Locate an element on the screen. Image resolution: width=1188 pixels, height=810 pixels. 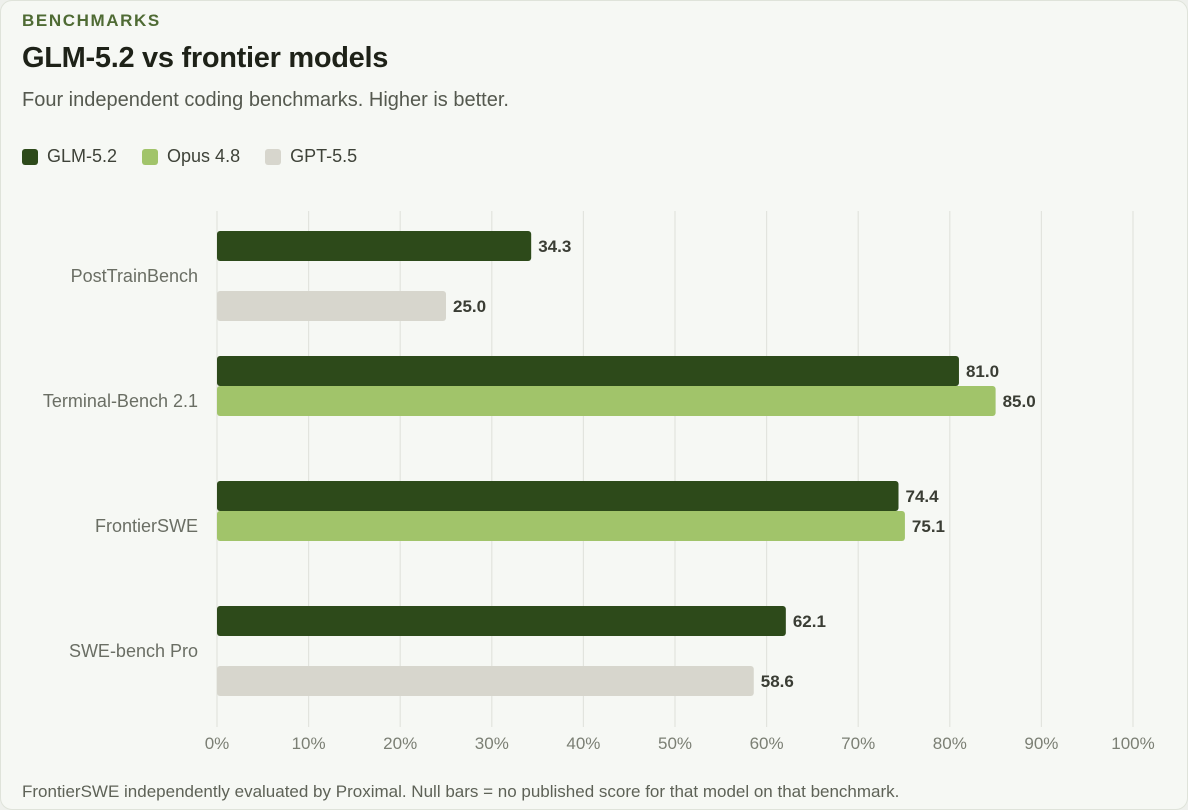
bar-value-label: 34.3 is located at coordinates (554, 246).